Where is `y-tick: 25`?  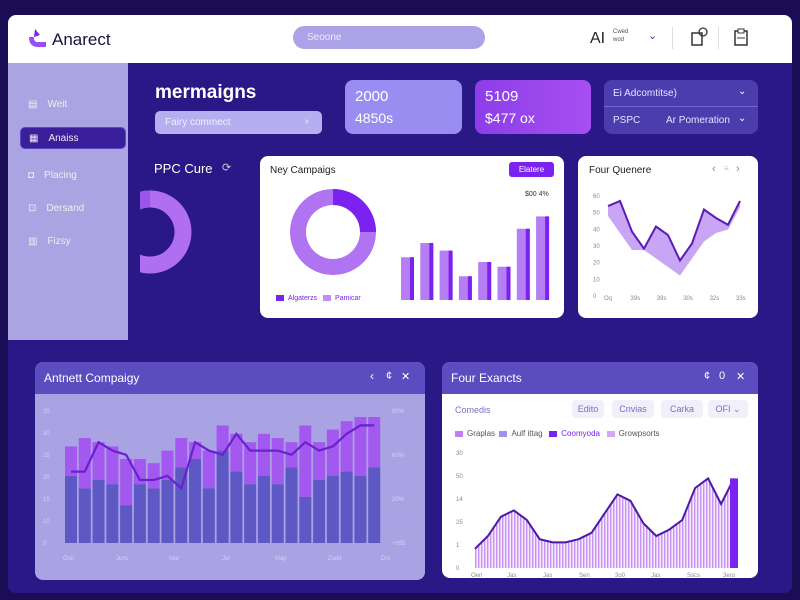 y-tick: 25 is located at coordinates (46, 456).